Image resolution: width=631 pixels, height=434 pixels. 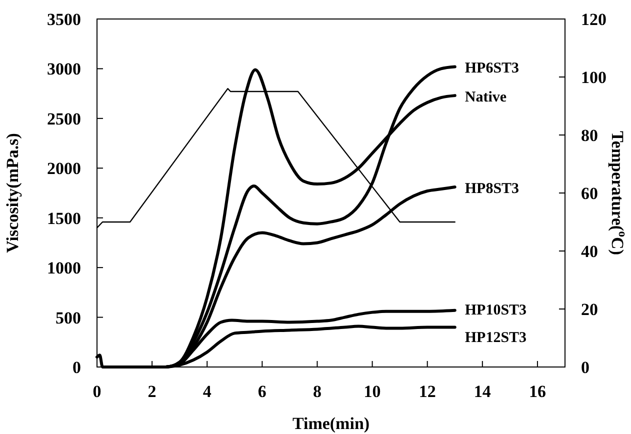 I want to click on y2-tick-label: 40, so click(x=589, y=251).